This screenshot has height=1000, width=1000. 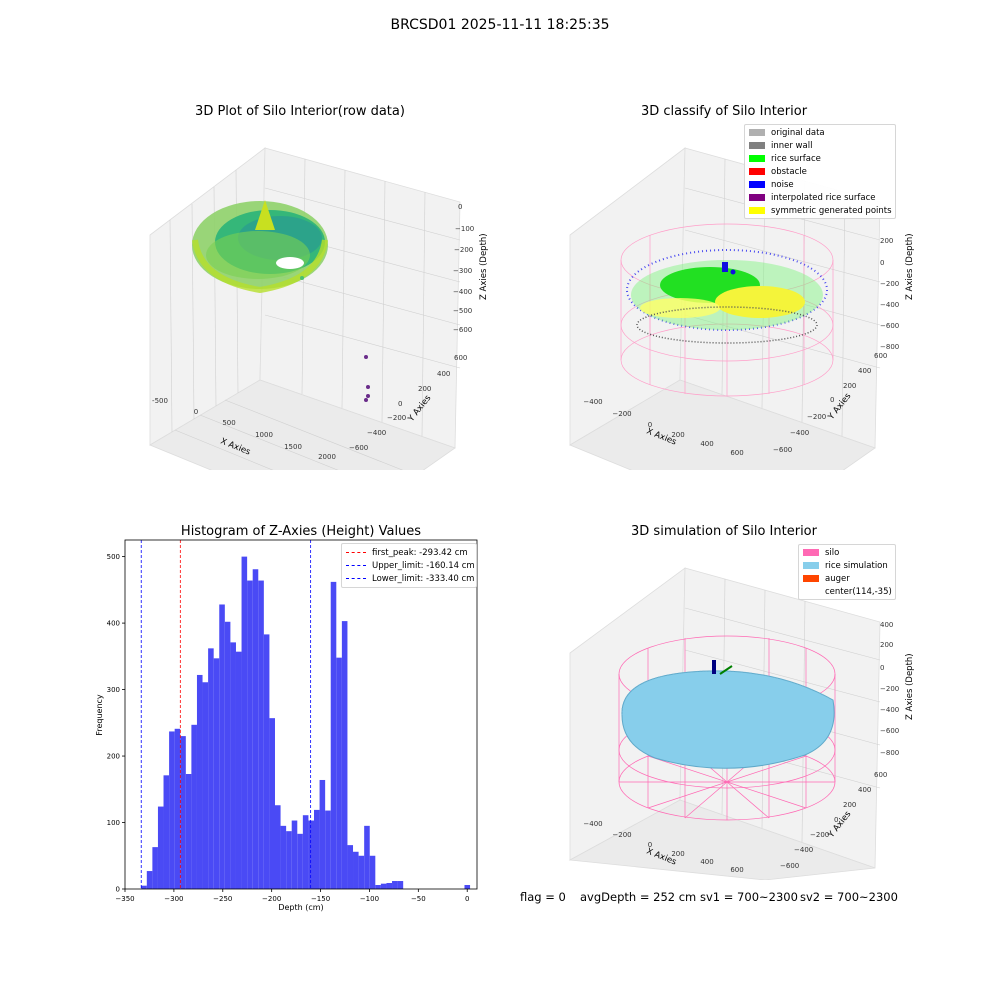 What do you see at coordinates (462, 271) in the screenshot?
I see `raw-ztick: −300` at bounding box center [462, 271].